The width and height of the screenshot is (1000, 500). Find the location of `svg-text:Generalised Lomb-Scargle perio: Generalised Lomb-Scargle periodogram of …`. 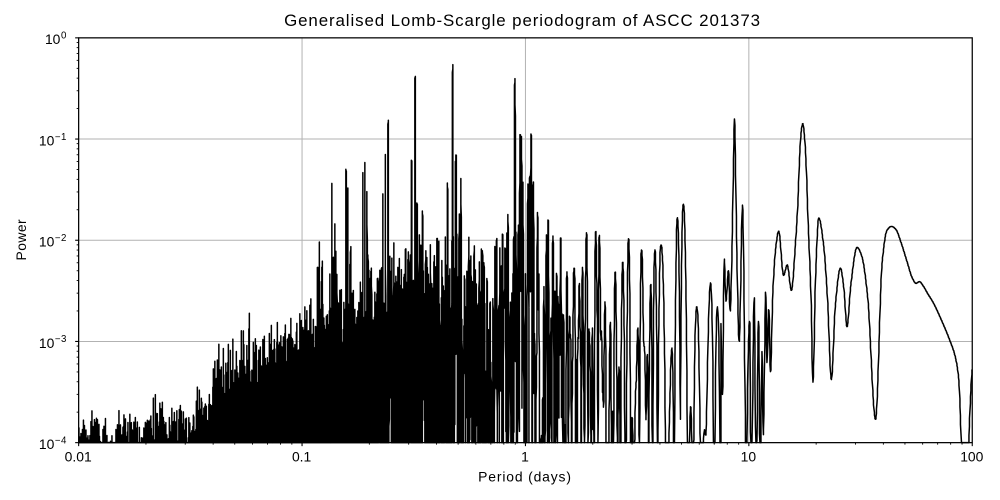

svg-text:Generalised Lomb-Scargle perio: Generalised Lomb-Scargle periodogram of … is located at coordinates (522, 20).